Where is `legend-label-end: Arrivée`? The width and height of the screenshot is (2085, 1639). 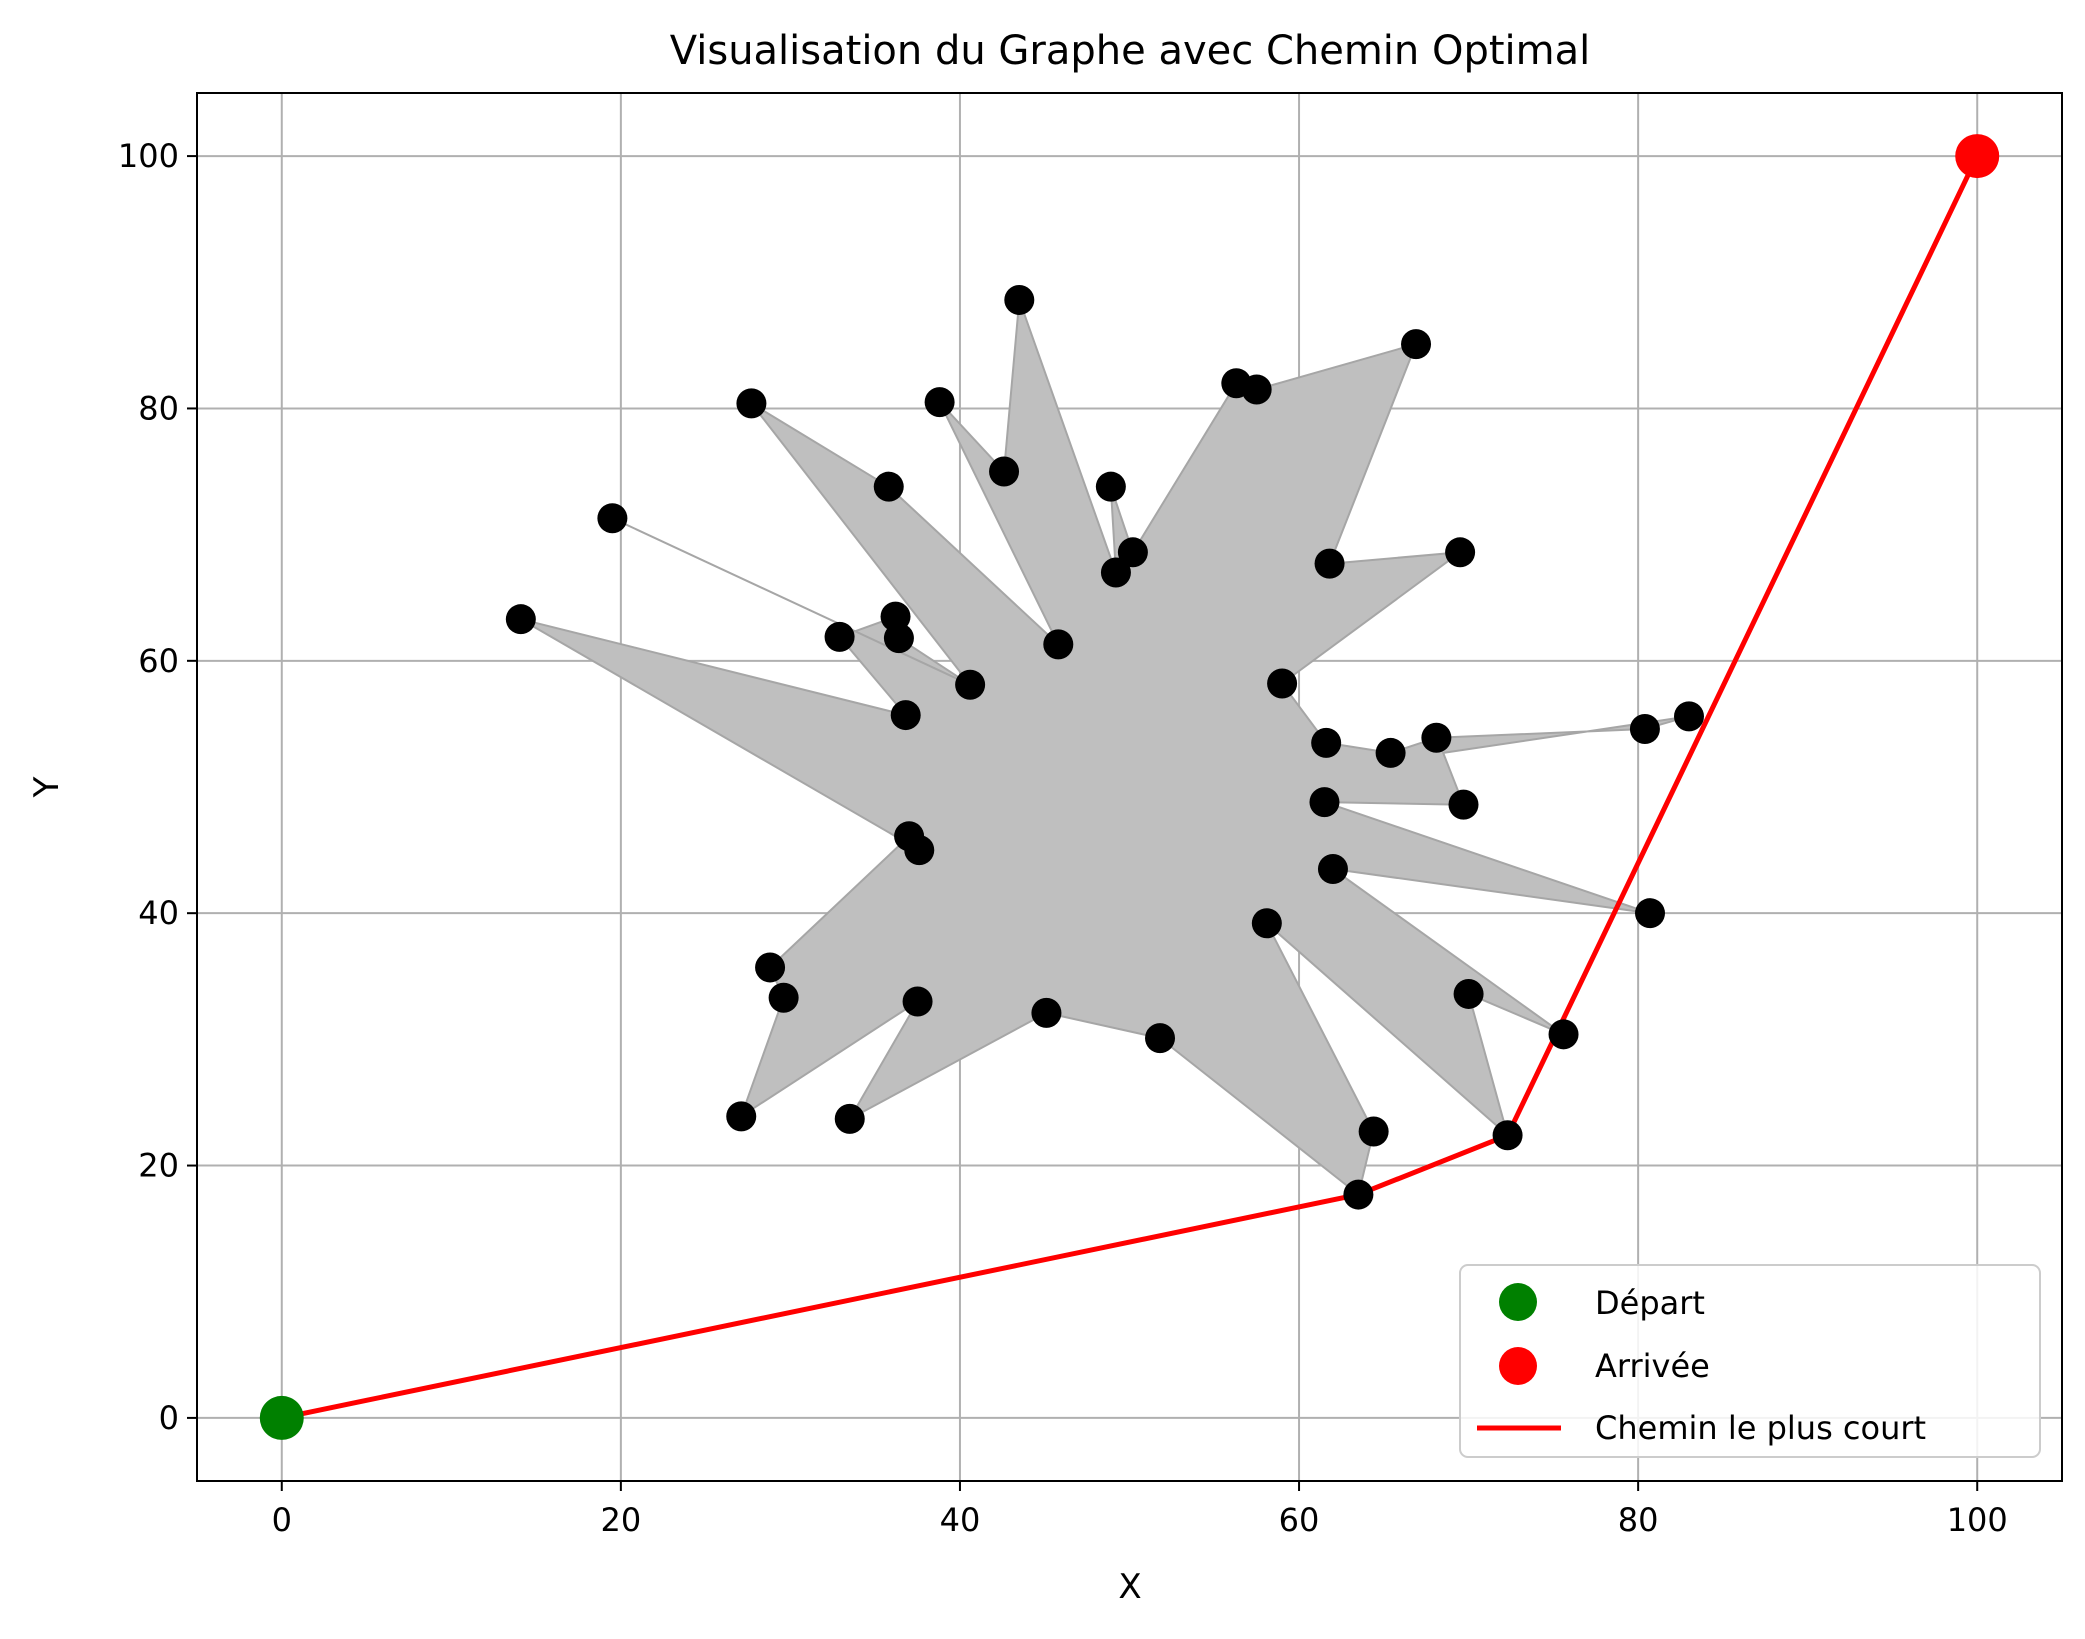
legend-label-end: Arrivée is located at coordinates (1652, 1366).